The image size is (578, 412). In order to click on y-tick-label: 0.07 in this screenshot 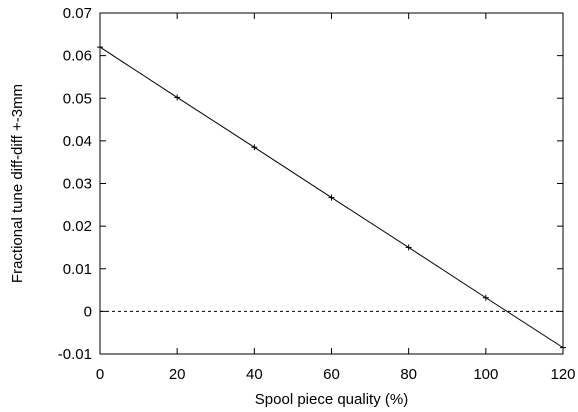, I will do `click(77, 13)`.